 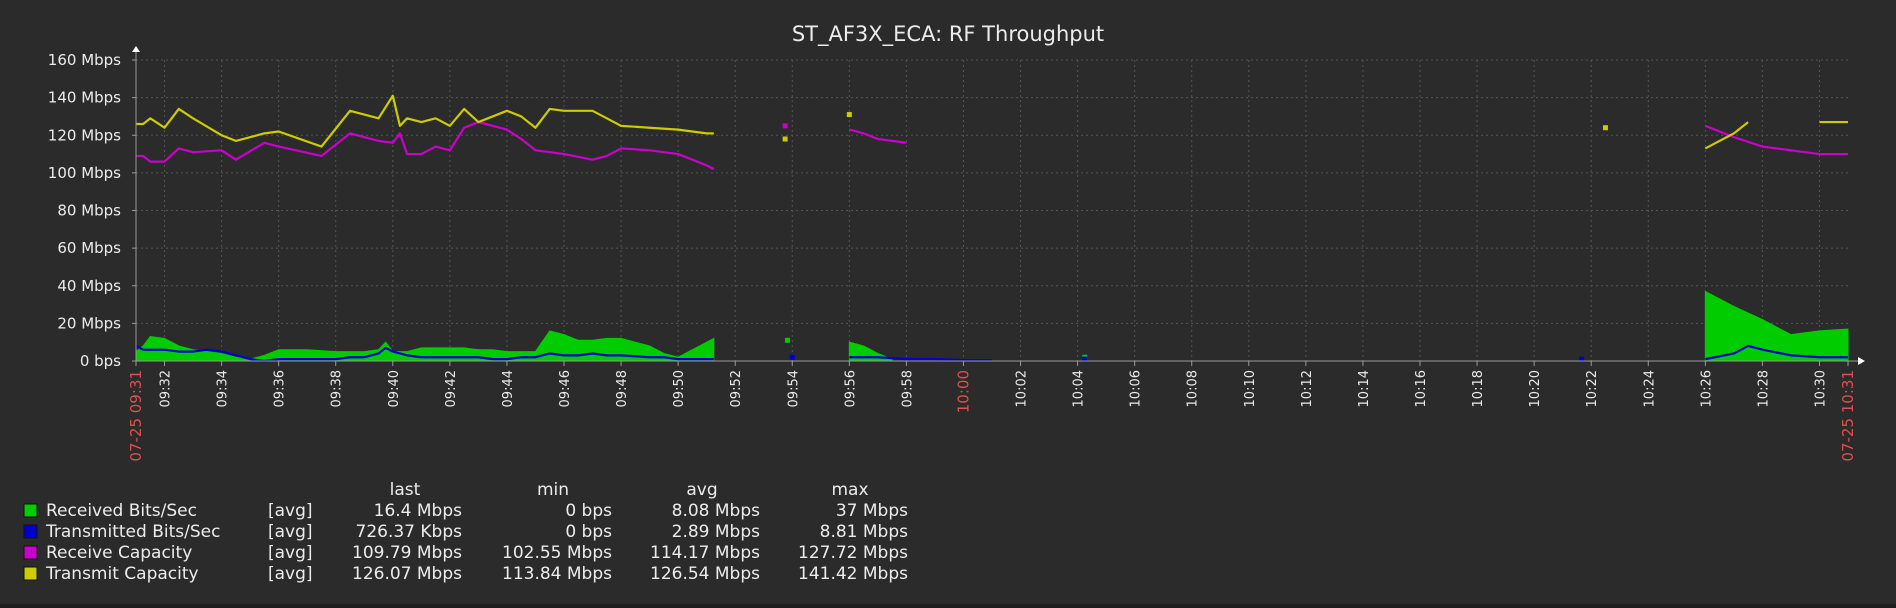 I want to click on x-tick-label: 09:54, so click(x=793, y=388).